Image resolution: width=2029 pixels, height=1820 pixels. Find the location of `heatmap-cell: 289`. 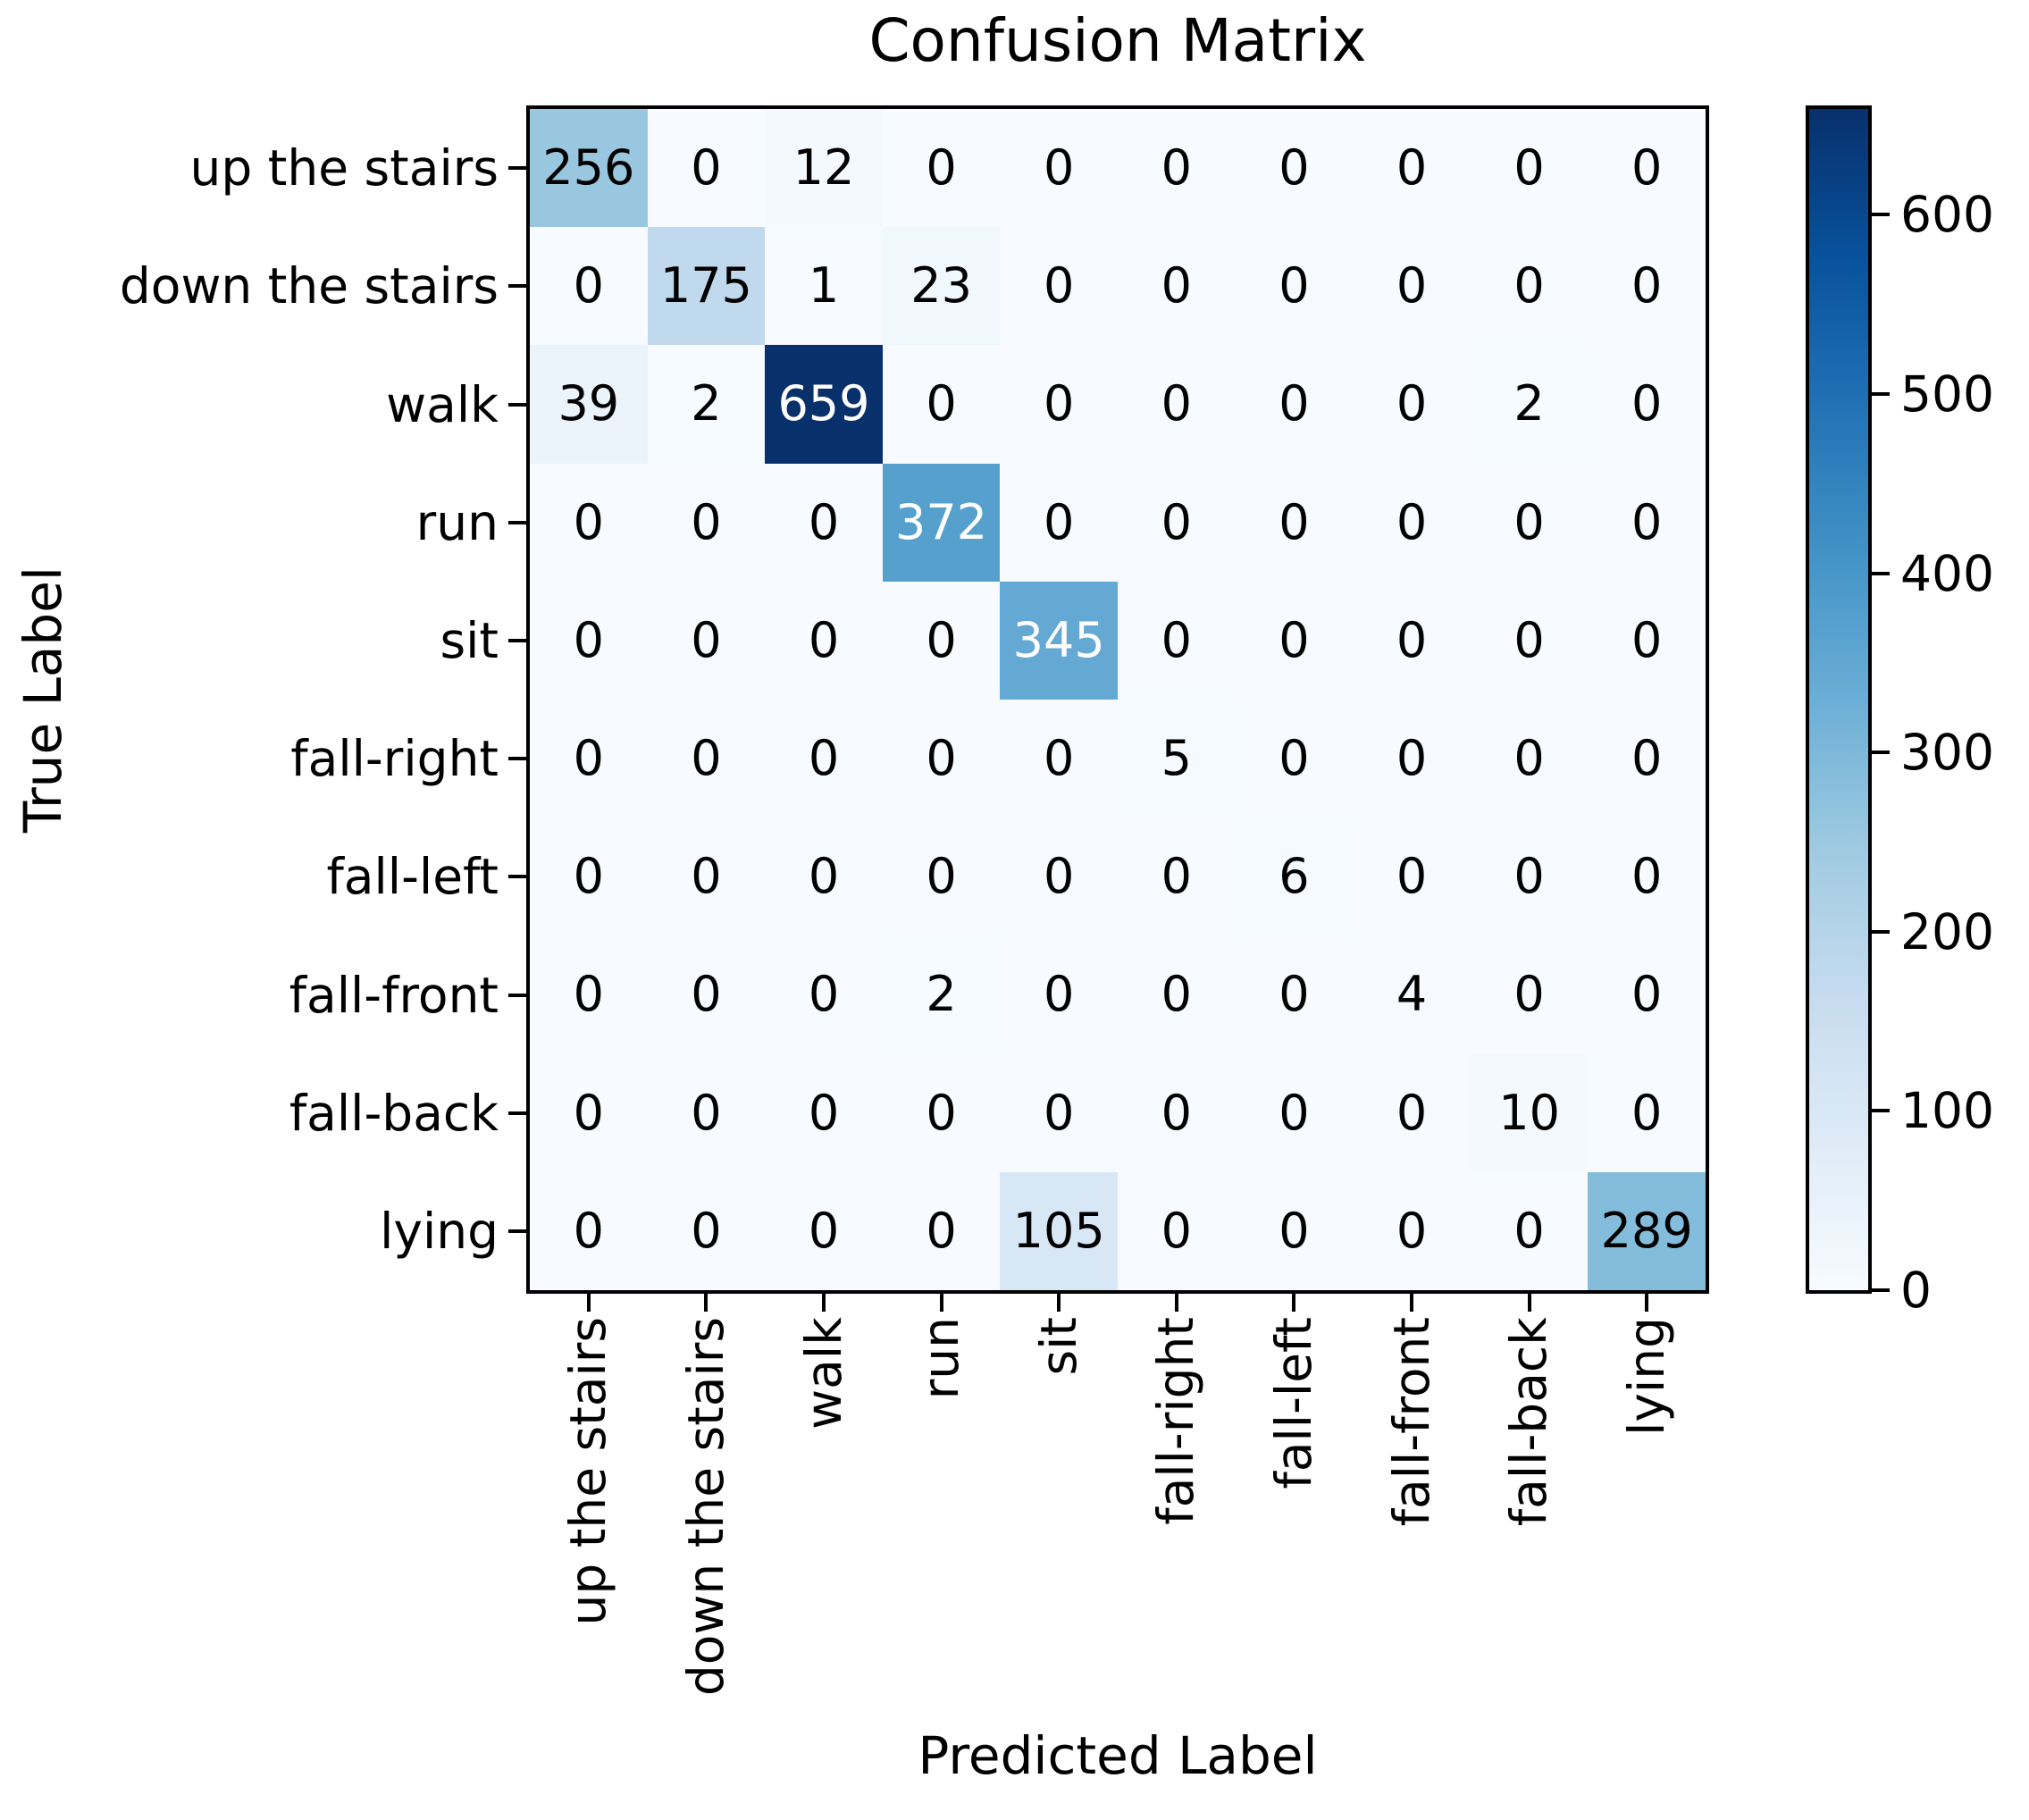

heatmap-cell: 289 is located at coordinates (1647, 1231).